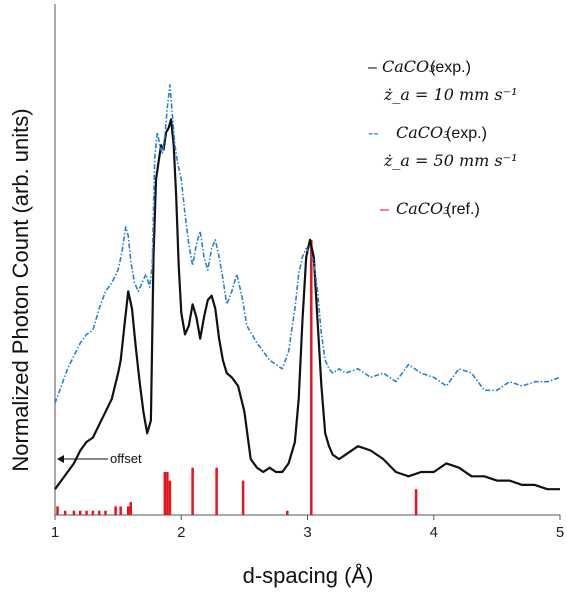 This screenshot has width=567, height=594. Describe the element at coordinates (20, 289) in the screenshot. I see `y-axis-label: Normalized Photon Count (arb. units)` at that location.